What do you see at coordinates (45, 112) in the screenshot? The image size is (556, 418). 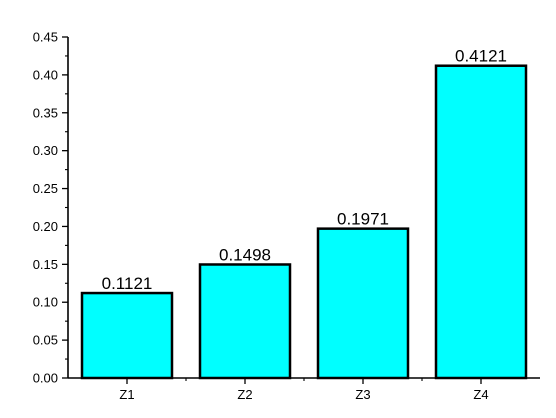 I see `y-tick-label: 0.35` at bounding box center [45, 112].